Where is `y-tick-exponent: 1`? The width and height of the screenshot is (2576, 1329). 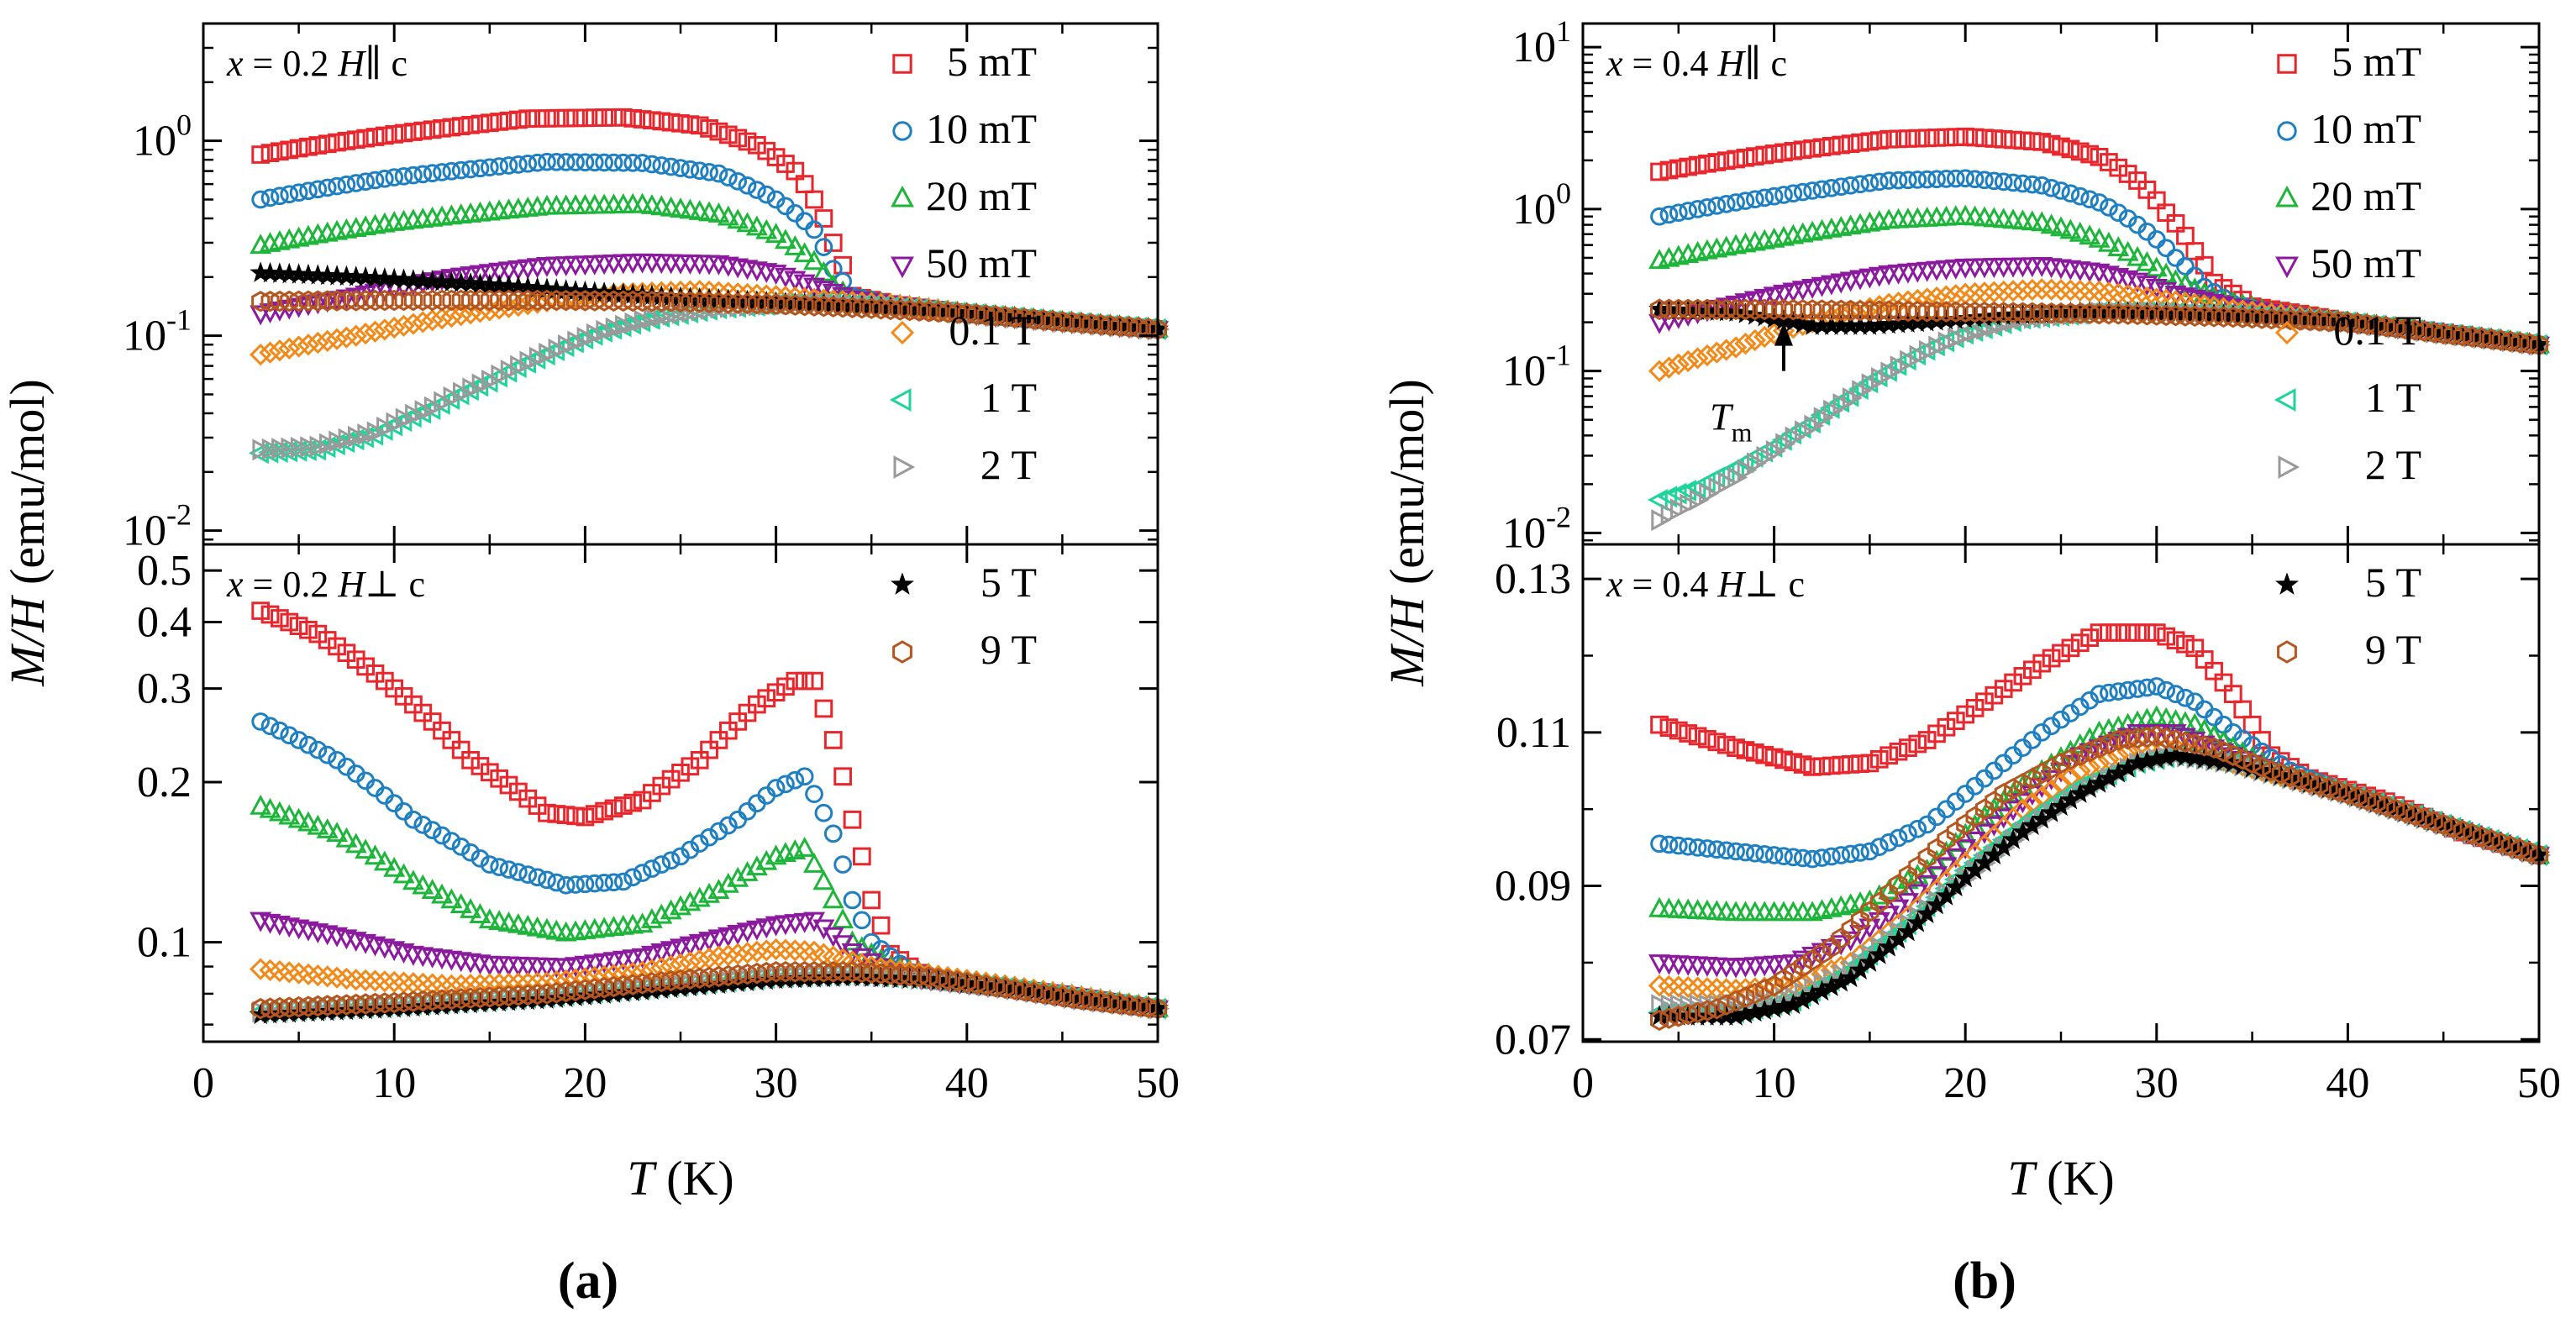 y-tick-exponent: 1 is located at coordinates (1563, 31).